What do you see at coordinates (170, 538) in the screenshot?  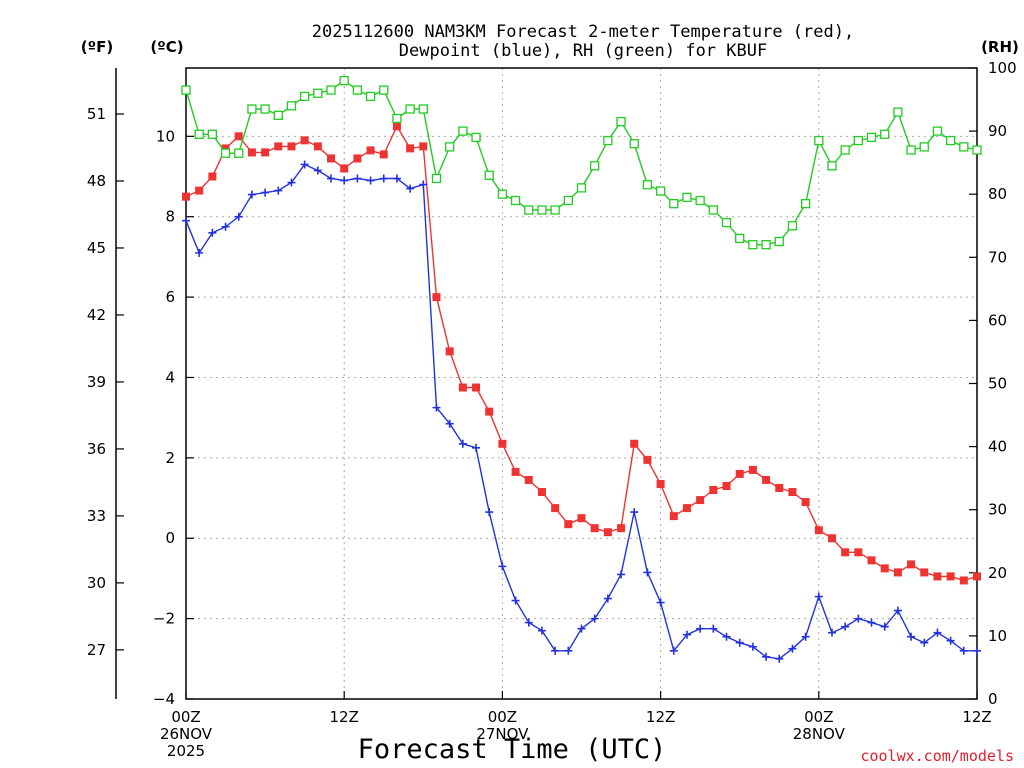 I see `celsius-tick-label: 0` at bounding box center [170, 538].